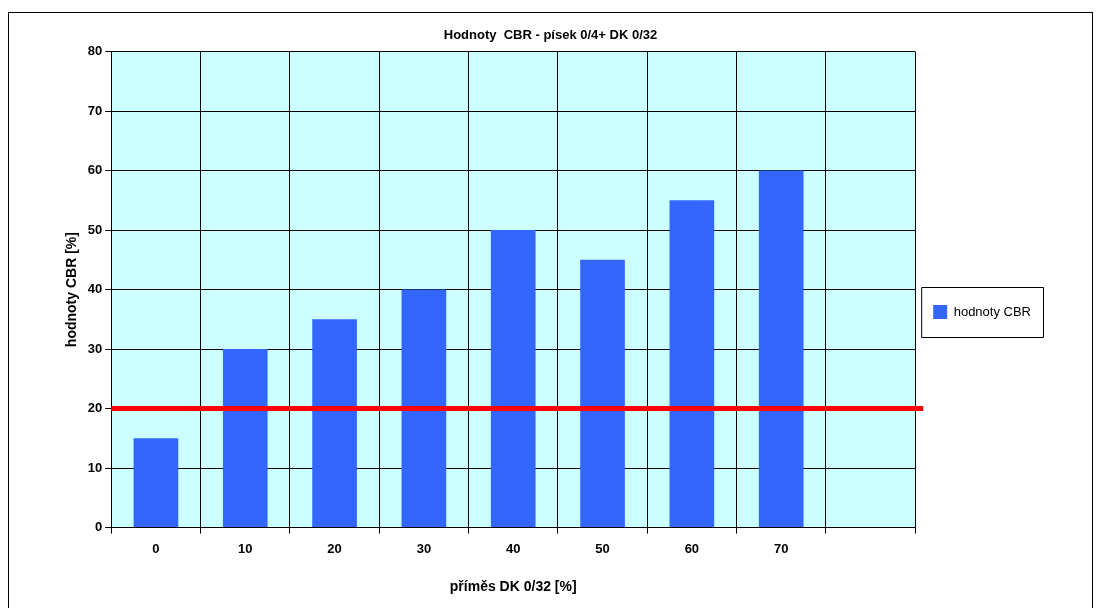 The height and width of the screenshot is (608, 1101). Describe the element at coordinates (95, 51) in the screenshot. I see `y-tick-label: 80` at that location.